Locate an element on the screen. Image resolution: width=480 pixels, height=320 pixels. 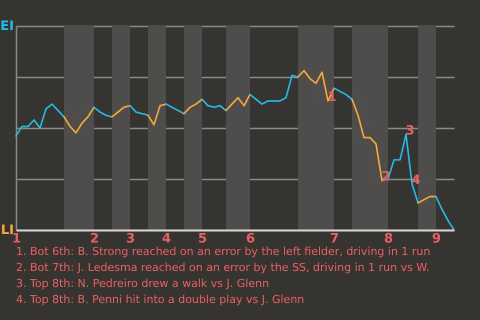
x-tick-label: 2 is located at coordinates (95, 239).